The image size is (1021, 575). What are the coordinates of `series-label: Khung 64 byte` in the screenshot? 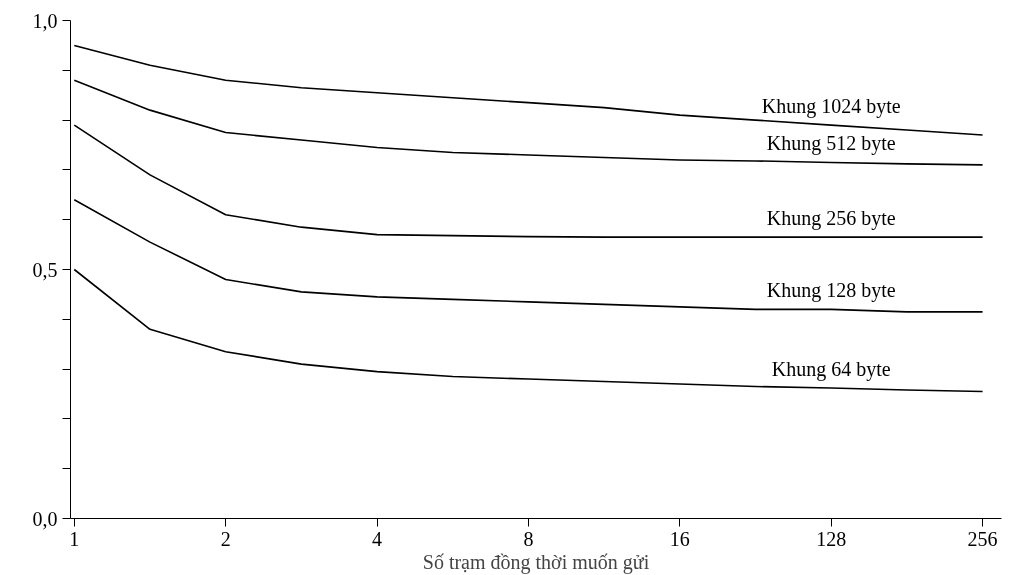 It's located at (831, 370).